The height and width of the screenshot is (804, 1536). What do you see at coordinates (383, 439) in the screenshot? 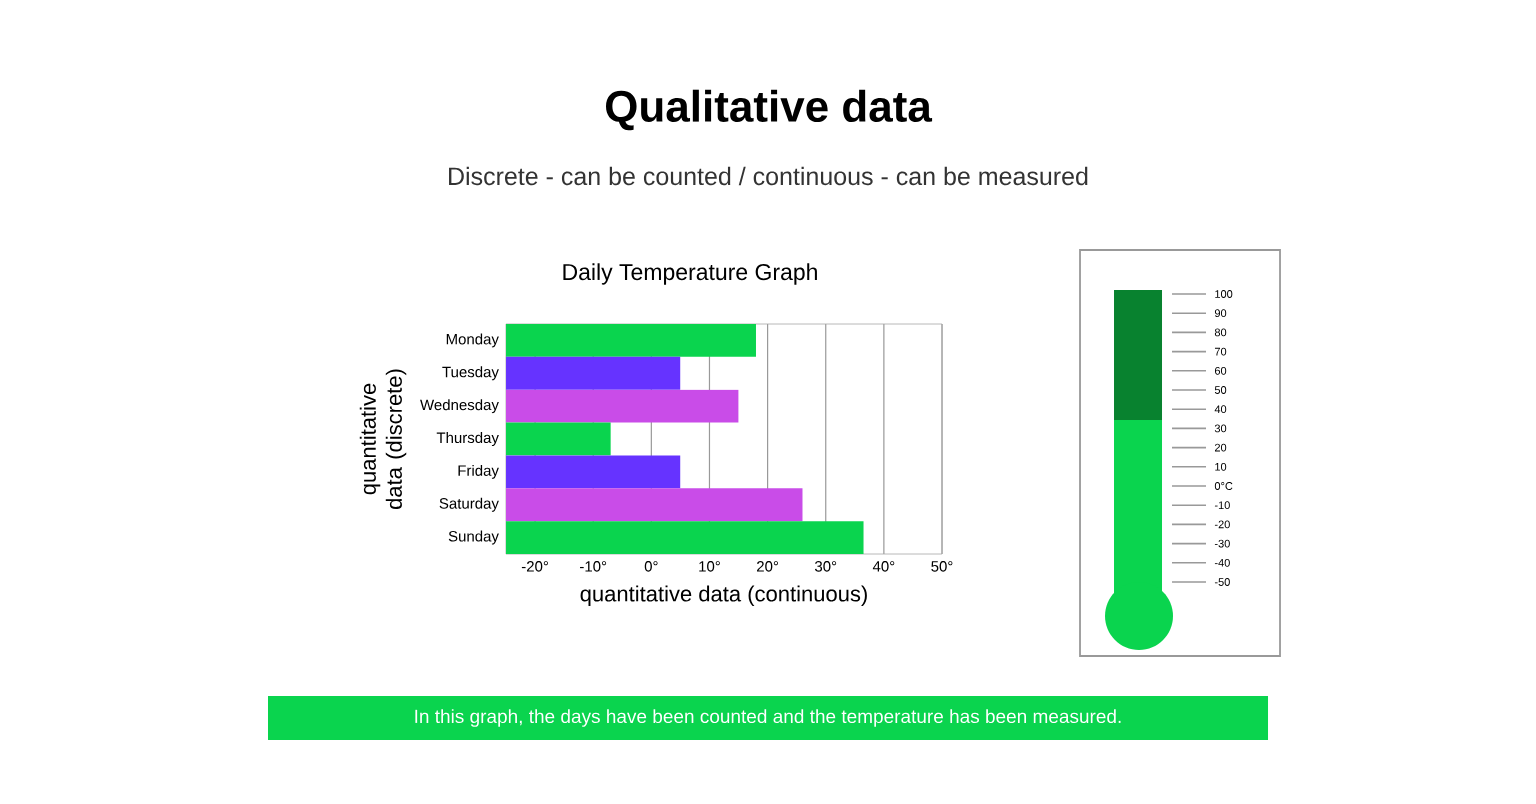
I see `y-axis-title: quantitative data (discrete)` at bounding box center [383, 439].